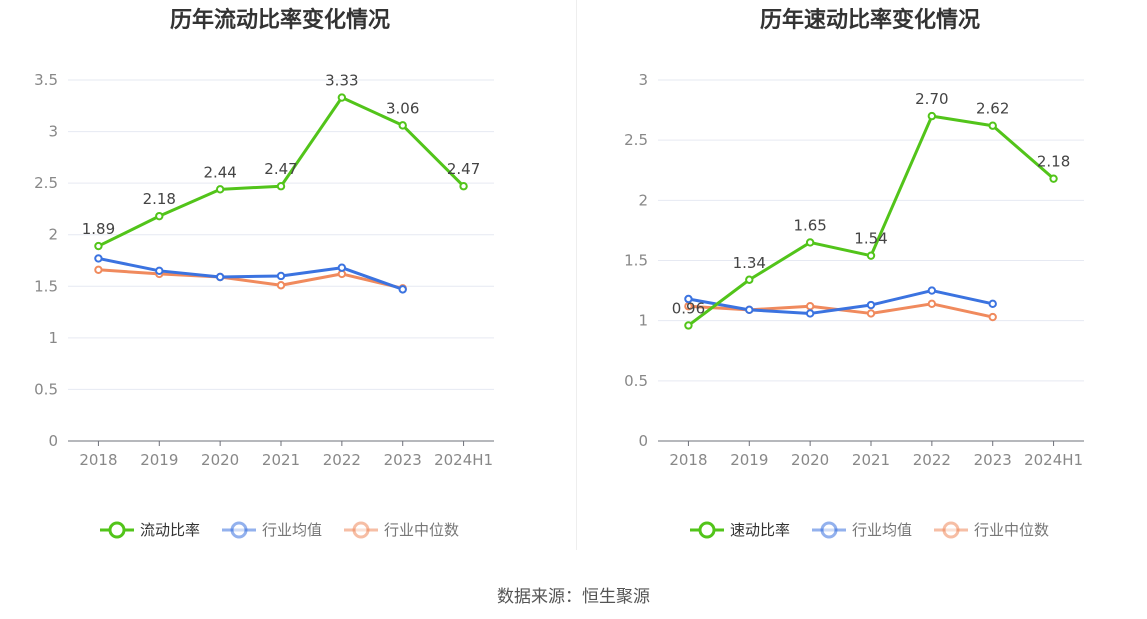 This screenshot has height=619, width=1147. Describe the element at coordinates (576, 275) in the screenshot. I see `chart-divider` at that location.